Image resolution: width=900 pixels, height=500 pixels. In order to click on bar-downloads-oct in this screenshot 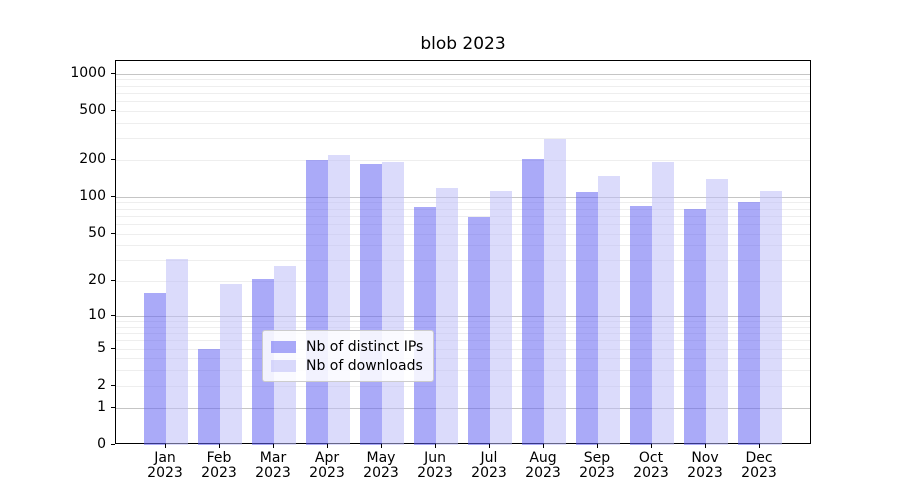, I will do `click(663, 303)`.